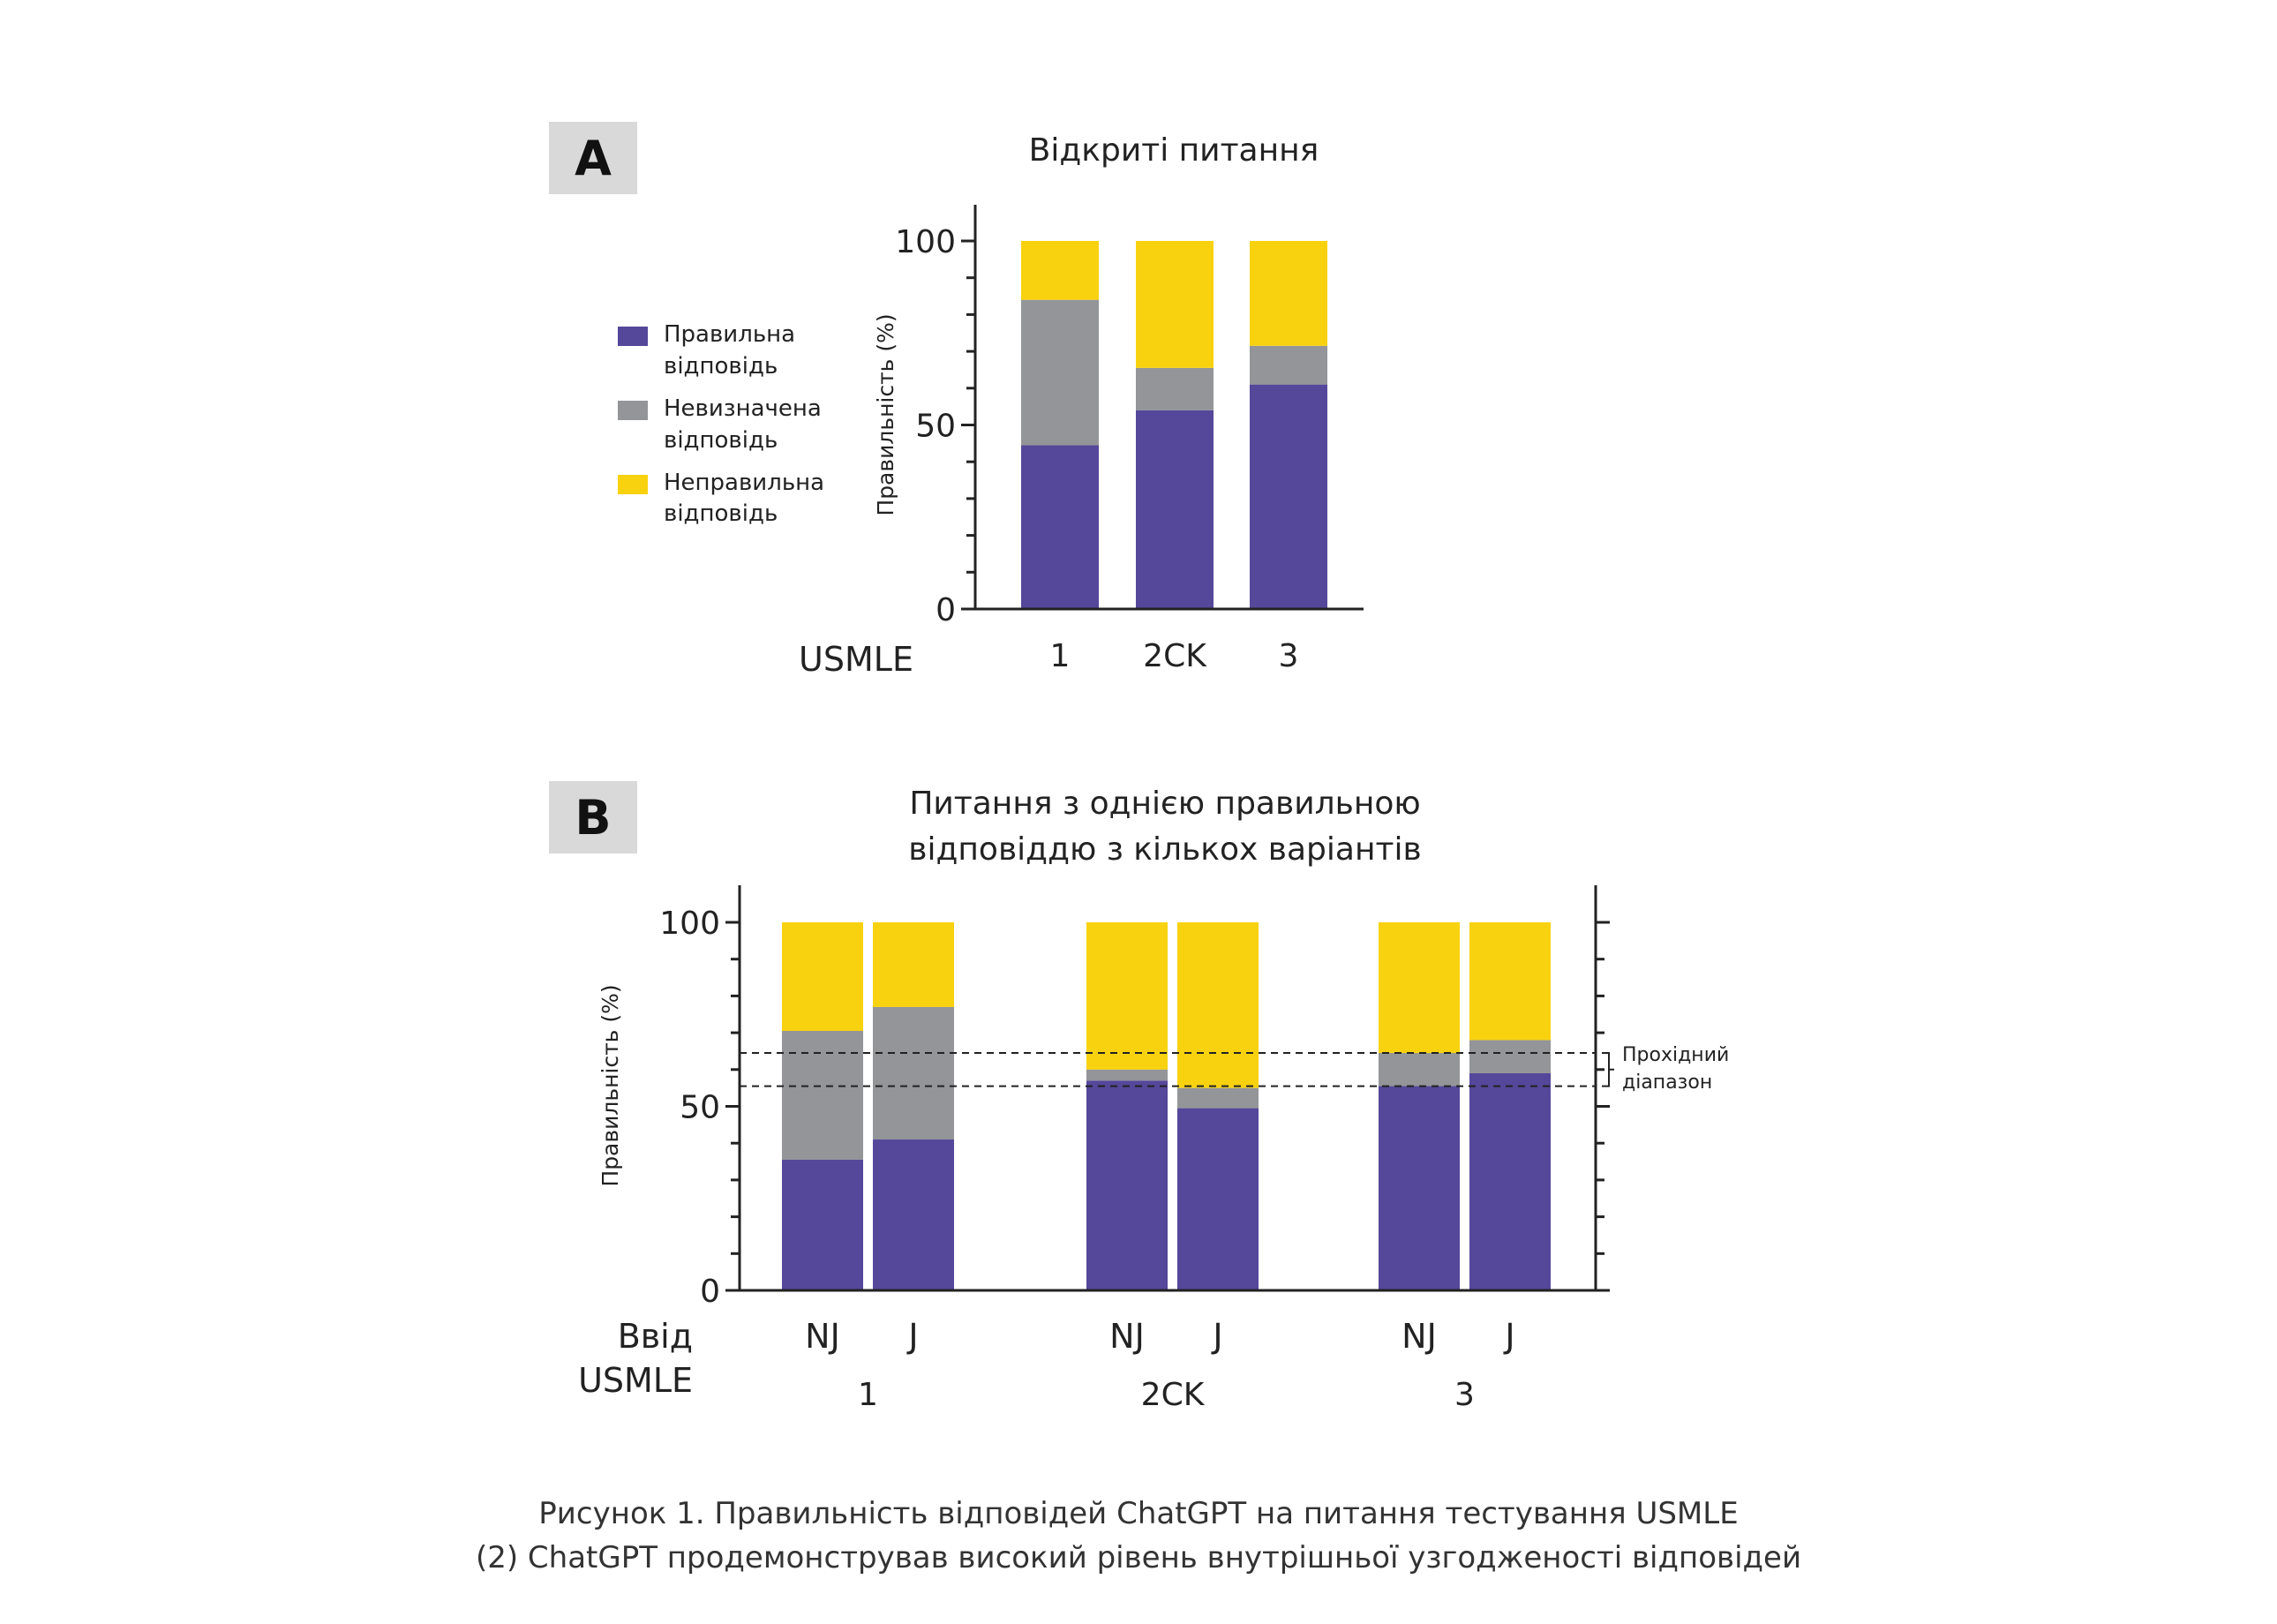  What do you see at coordinates (1218, 1098) in the screenshot?
I see `bar-b-3-J-indeterminate` at bounding box center [1218, 1098].